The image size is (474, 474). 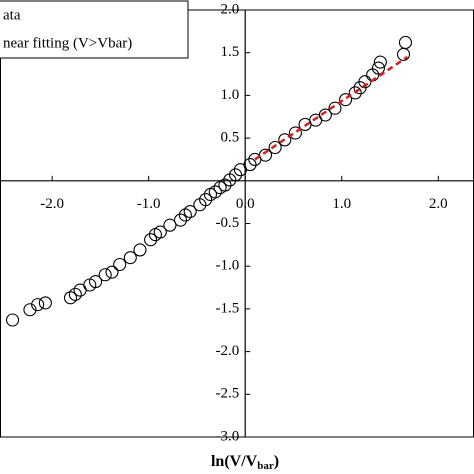 What do you see at coordinates (265, 466) in the screenshot?
I see `x-label-sub: bar` at bounding box center [265, 466].